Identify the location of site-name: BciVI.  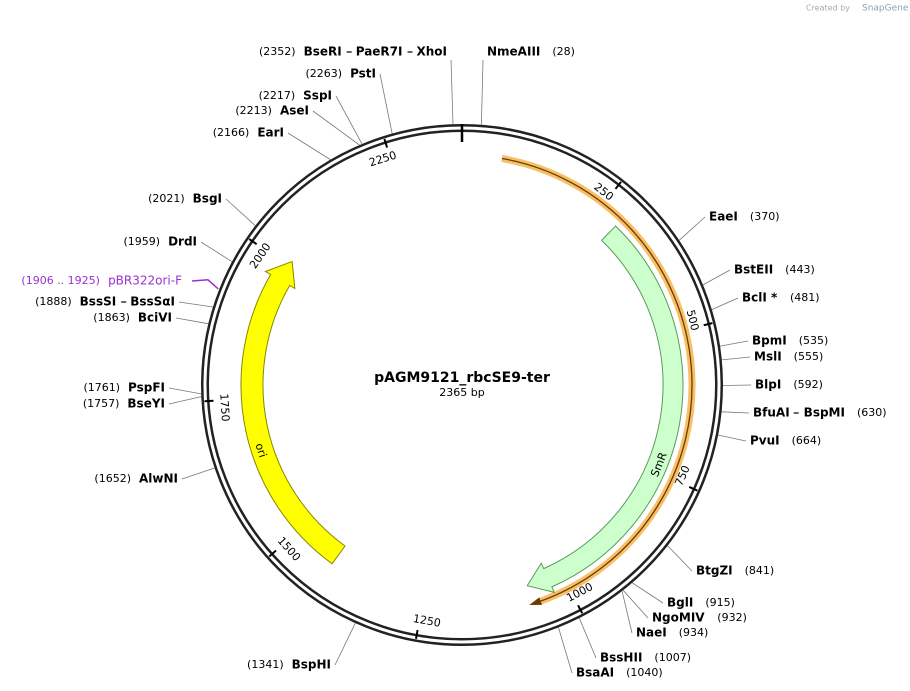
(155, 318).